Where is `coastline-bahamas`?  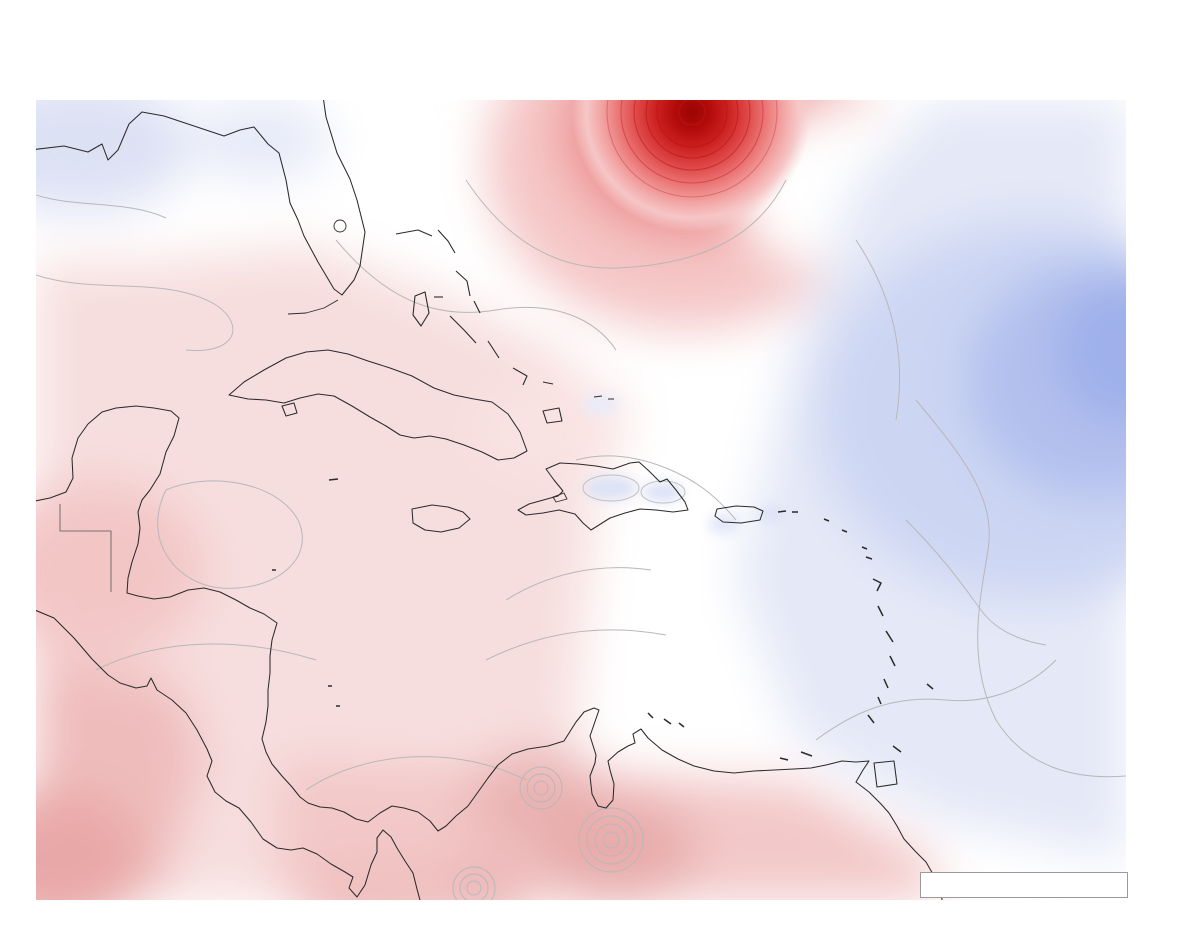
coastline-bahamas is located at coordinates (504, 326).